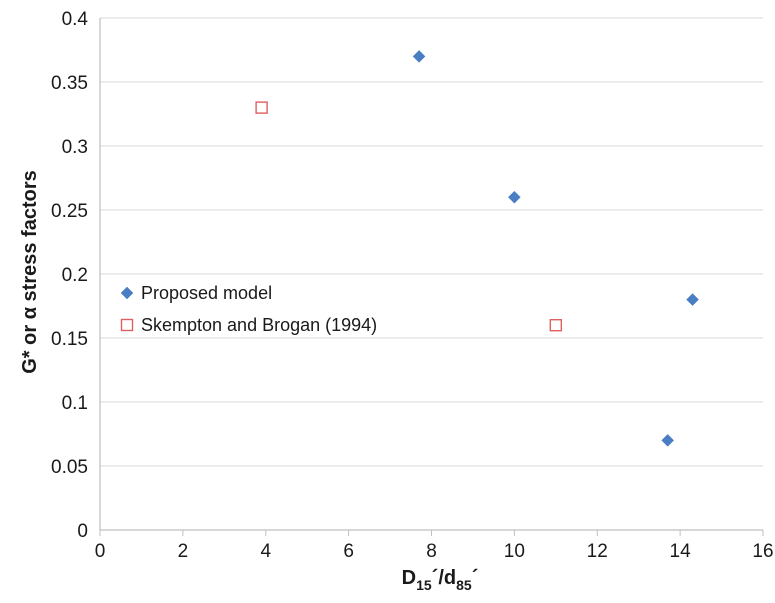  What do you see at coordinates (409, 578) in the screenshot?
I see `x-axis-title-main: D` at bounding box center [409, 578].